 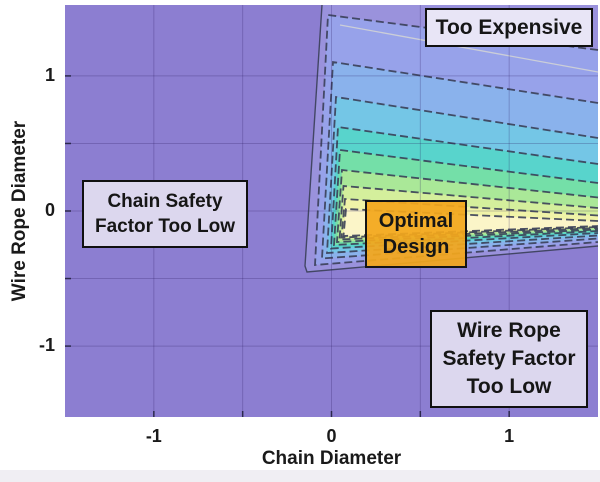 I want to click on x-tick-label-0: 0, so click(x=331, y=436).